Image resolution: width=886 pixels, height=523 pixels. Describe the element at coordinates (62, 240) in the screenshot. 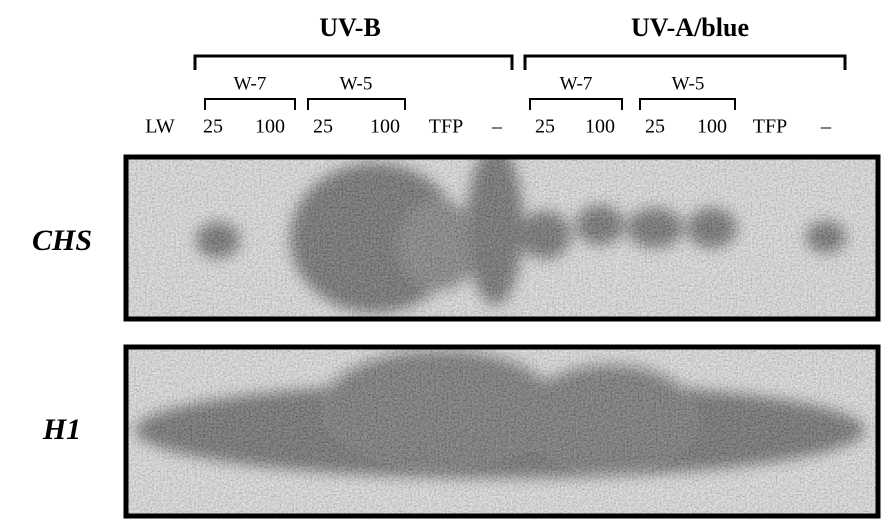

I see `row-label: CHS` at that location.